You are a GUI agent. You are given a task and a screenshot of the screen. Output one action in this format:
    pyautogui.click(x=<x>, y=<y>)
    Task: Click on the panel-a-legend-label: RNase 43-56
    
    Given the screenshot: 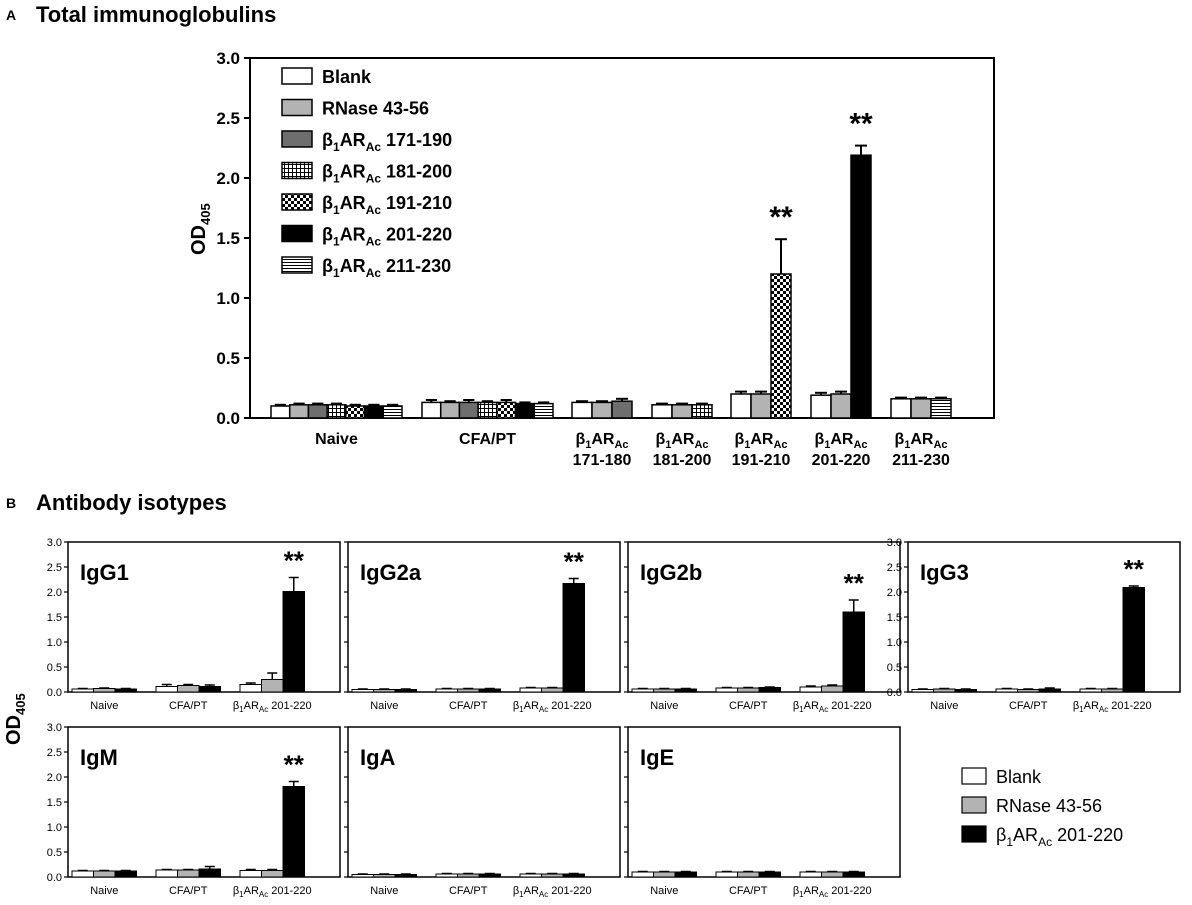 What is the action you would take?
    pyautogui.click(x=375, y=109)
    